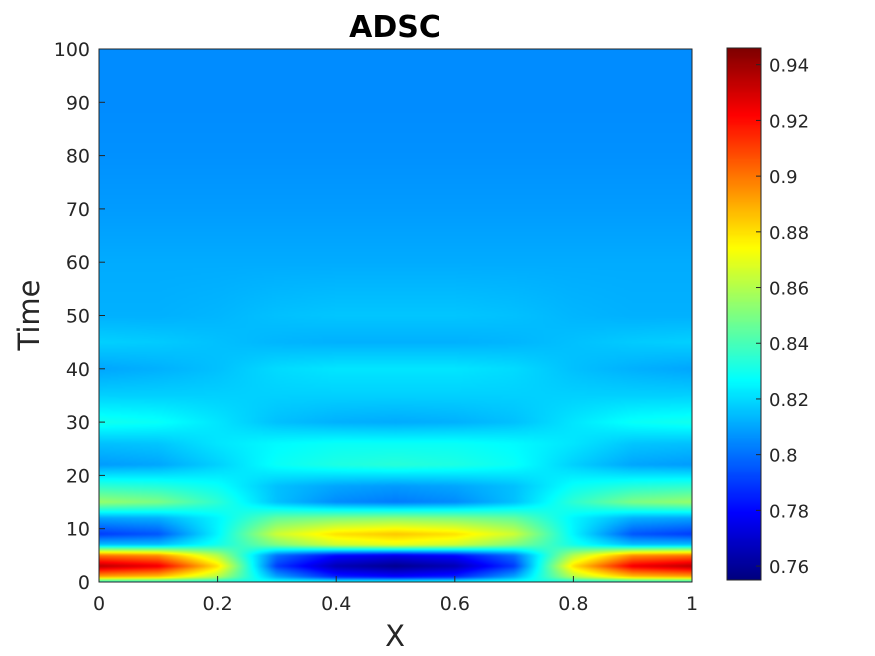  Describe the element at coordinates (395, 636) in the screenshot. I see `x-axis-label: X` at that location.